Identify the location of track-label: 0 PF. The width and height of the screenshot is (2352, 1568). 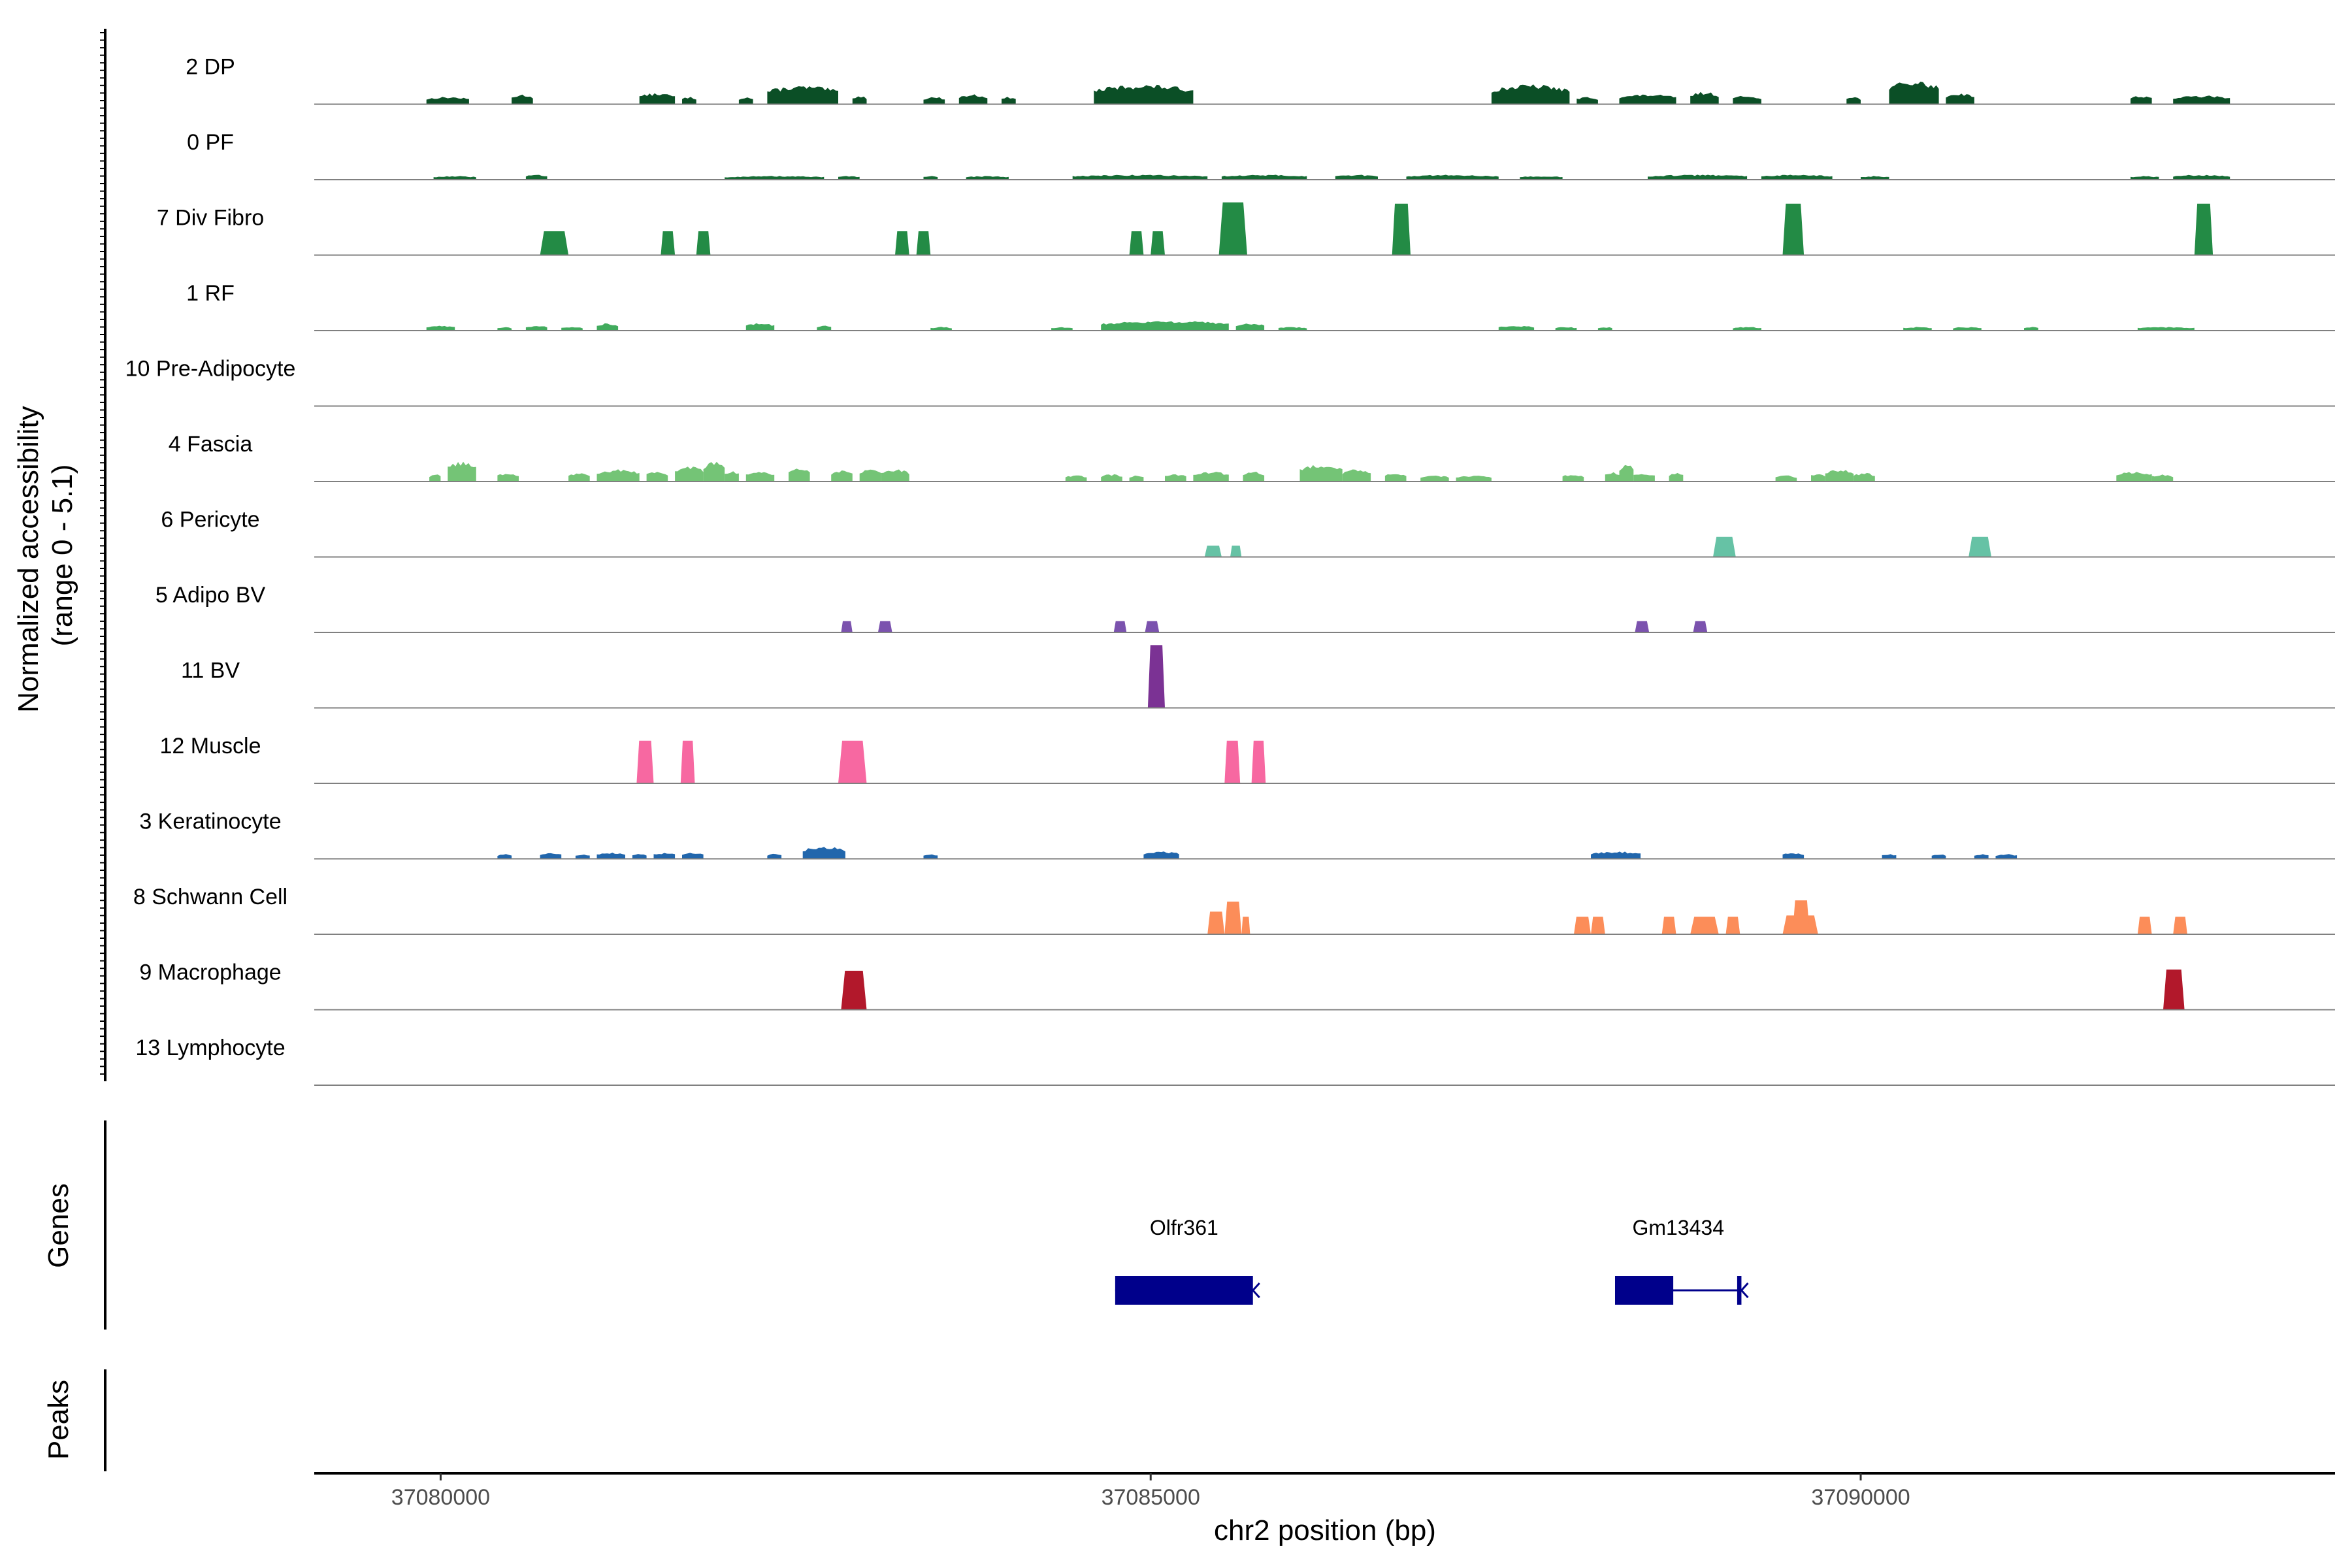
(210, 142).